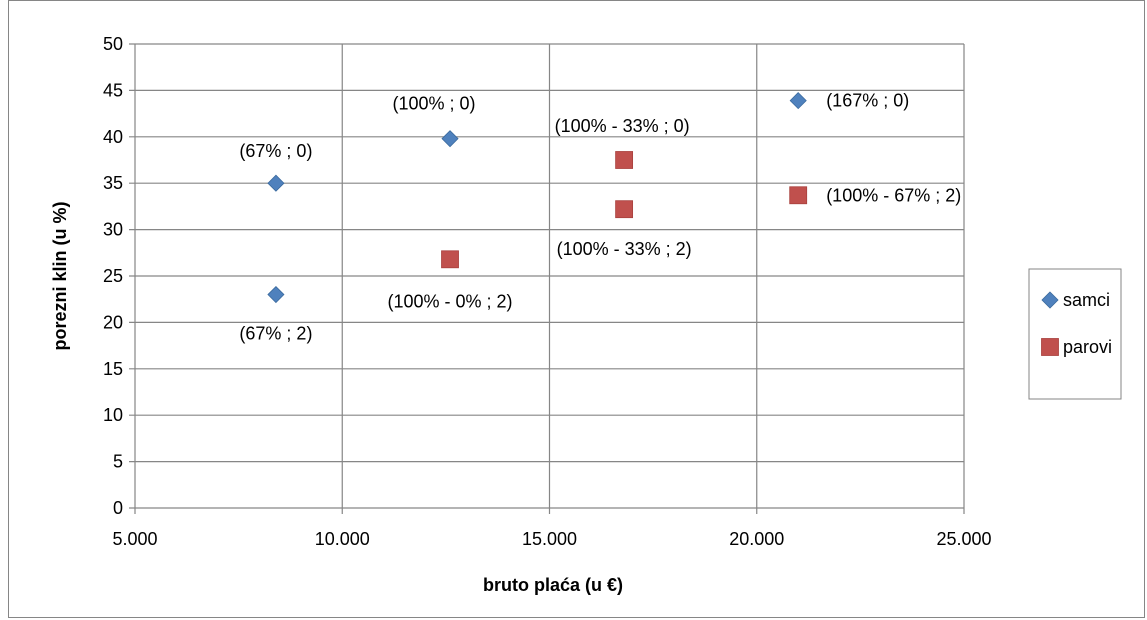  I want to click on data-label: (100% - 67% ; 2), so click(893, 195).